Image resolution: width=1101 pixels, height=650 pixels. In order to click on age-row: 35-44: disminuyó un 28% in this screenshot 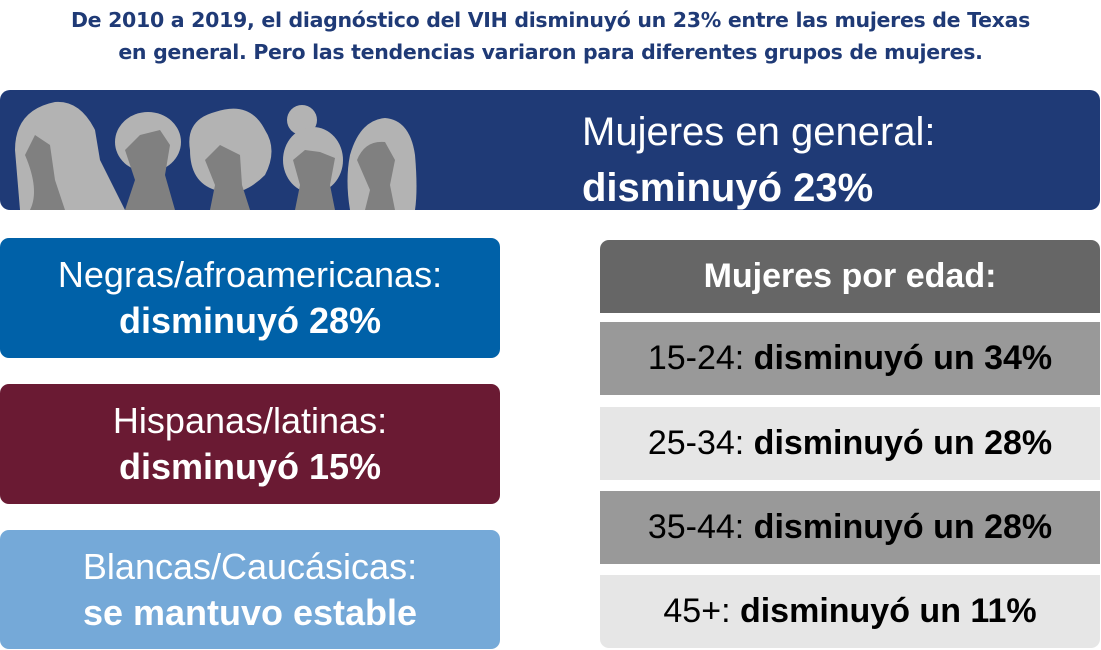, I will do `click(850, 527)`.